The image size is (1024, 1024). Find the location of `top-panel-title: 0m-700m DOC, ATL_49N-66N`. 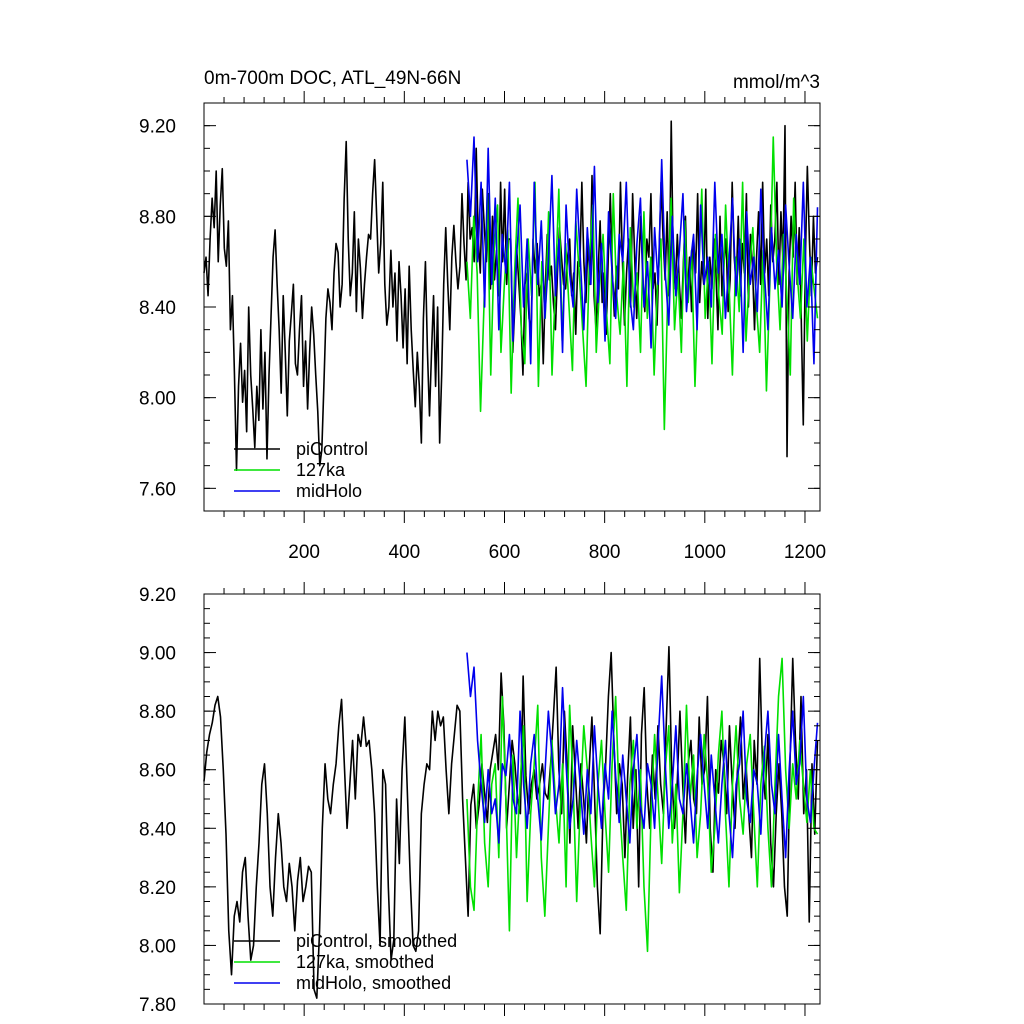

top-panel-title: 0m-700m DOC, ATL_49N-66N is located at coordinates (332, 78).